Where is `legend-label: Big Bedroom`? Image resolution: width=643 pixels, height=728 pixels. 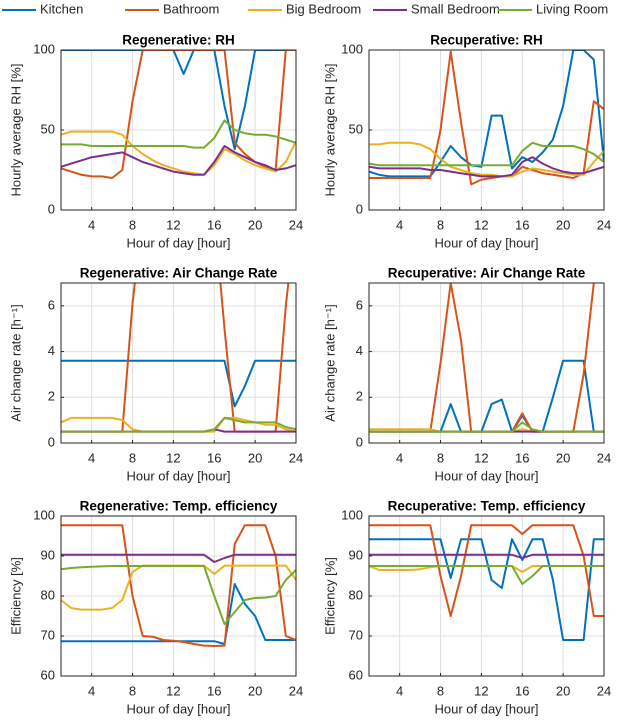 legend-label: Big Bedroom is located at coordinates (323, 8).